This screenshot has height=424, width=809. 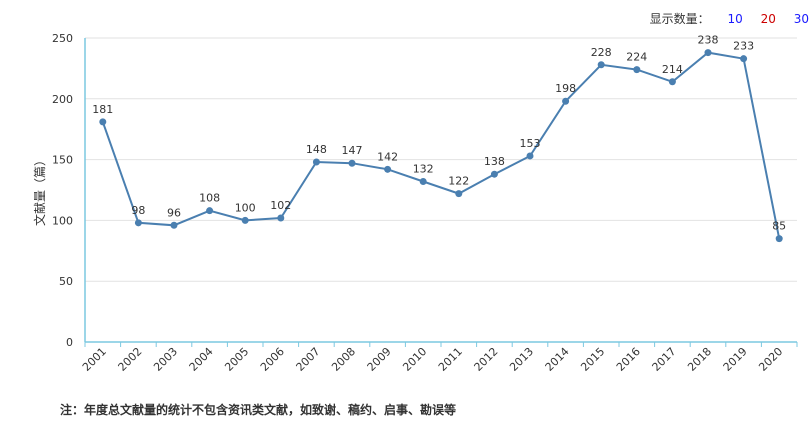 What do you see at coordinates (708, 40) in the screenshot?
I see `data-label: 238` at bounding box center [708, 40].